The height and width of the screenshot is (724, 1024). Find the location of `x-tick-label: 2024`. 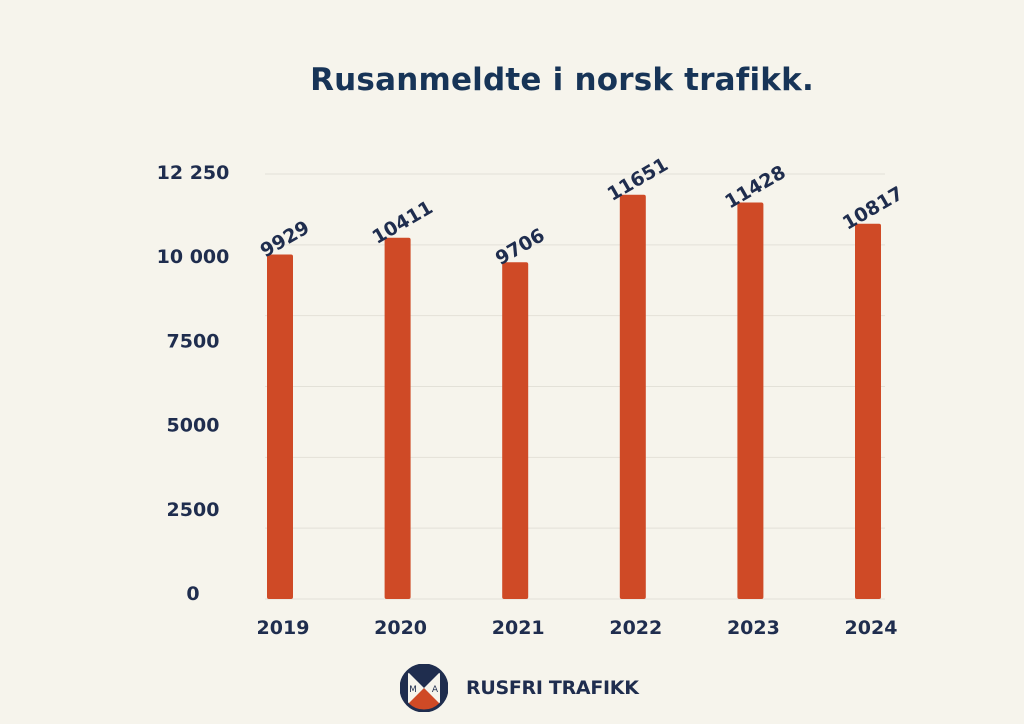

x-tick-label: 2024 is located at coordinates (871, 628).